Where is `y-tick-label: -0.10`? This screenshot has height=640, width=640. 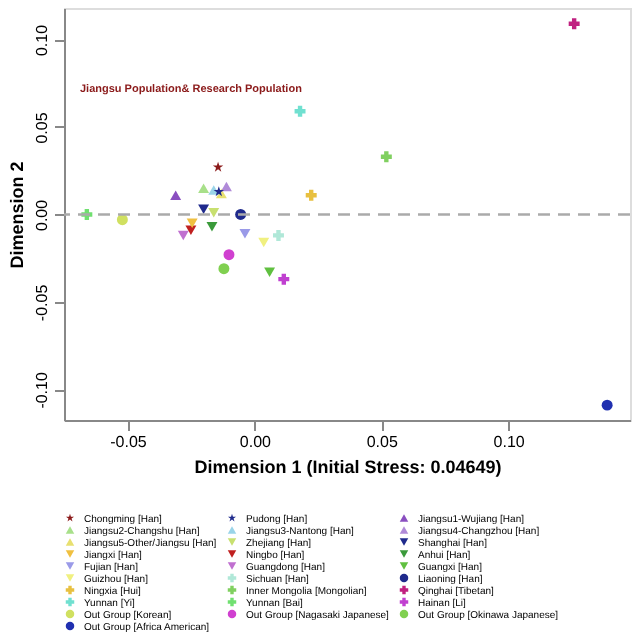 y-tick-label: -0.10 is located at coordinates (42, 390).